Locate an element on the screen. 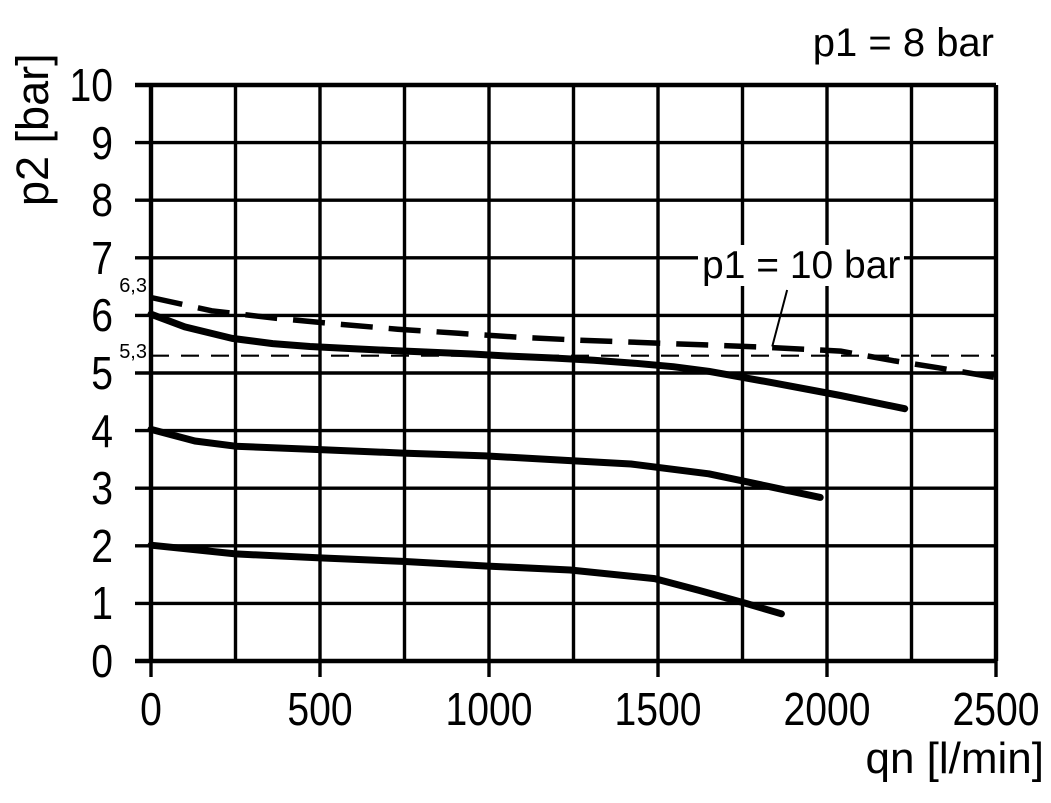 The width and height of the screenshot is (1051, 803). ref-value-6-3: 6,3 is located at coordinates (133, 286).